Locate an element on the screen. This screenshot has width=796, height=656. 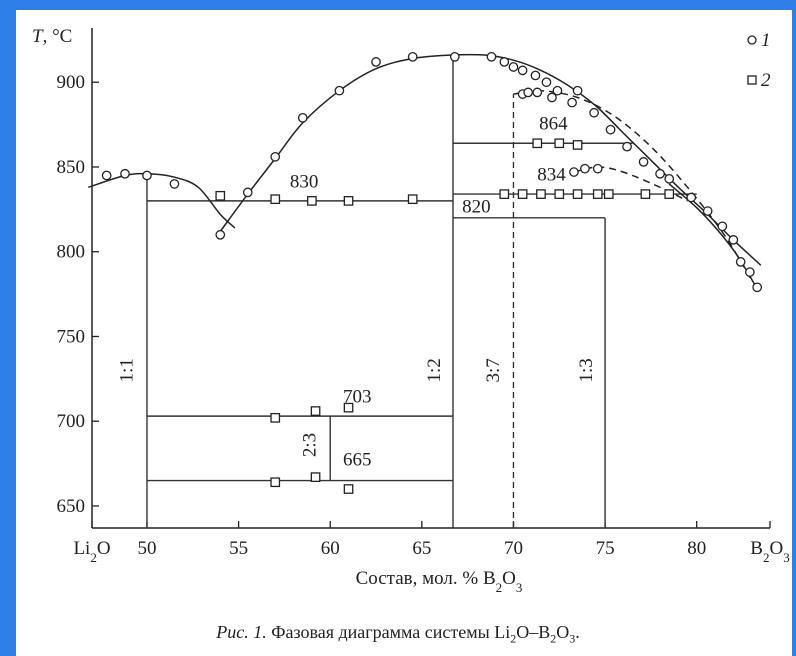
temperature-label: 665 is located at coordinates (357, 459).